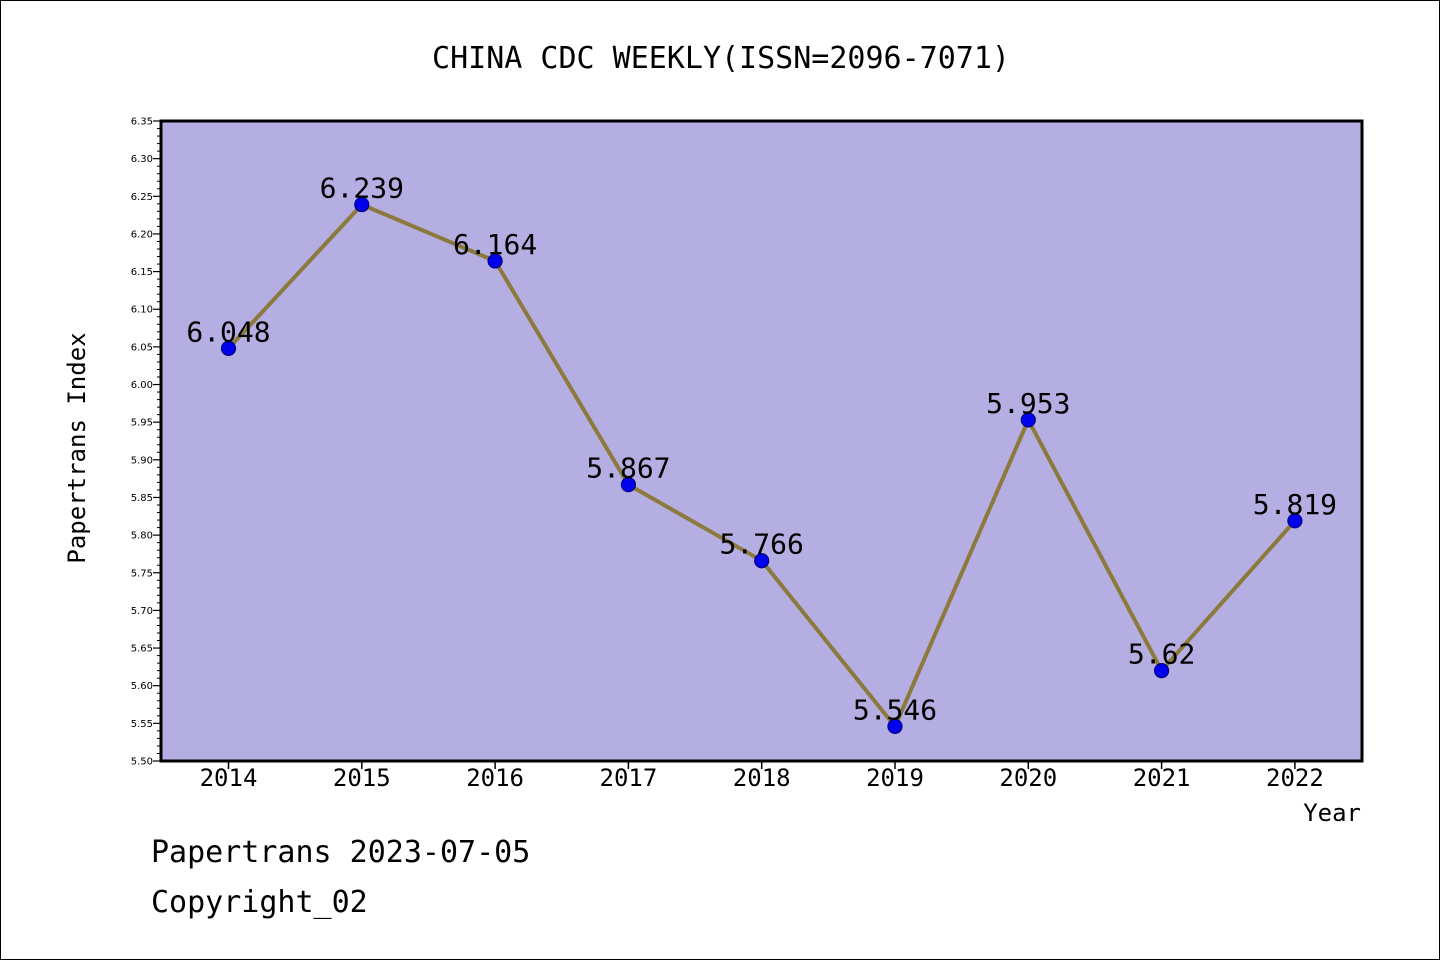 The height and width of the screenshot is (961, 1440). Describe the element at coordinates (362, 188) in the screenshot. I see `data-label: 6.239` at that location.